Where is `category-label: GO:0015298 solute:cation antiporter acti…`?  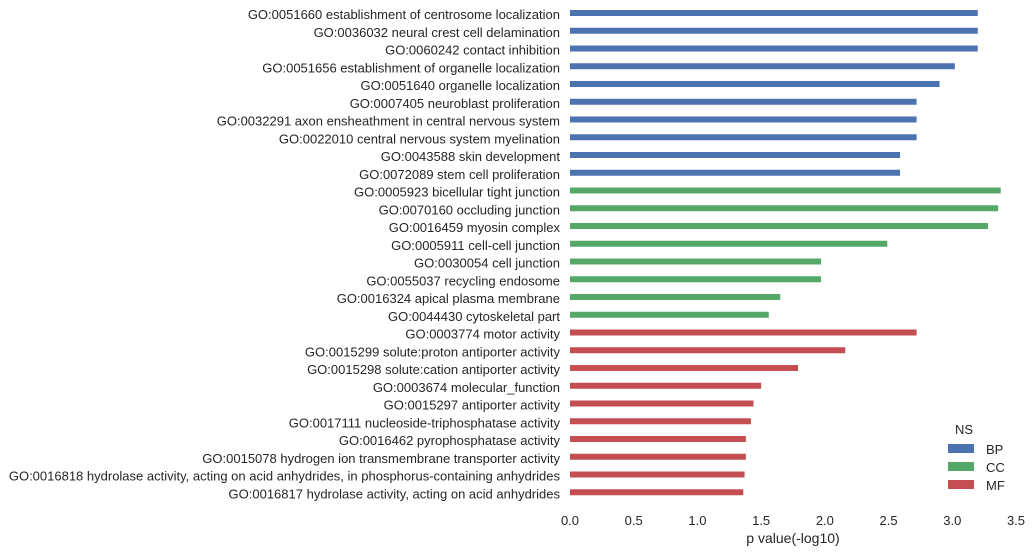 category-label: GO:0015298 solute:cation antiporter acti… is located at coordinates (433, 369).